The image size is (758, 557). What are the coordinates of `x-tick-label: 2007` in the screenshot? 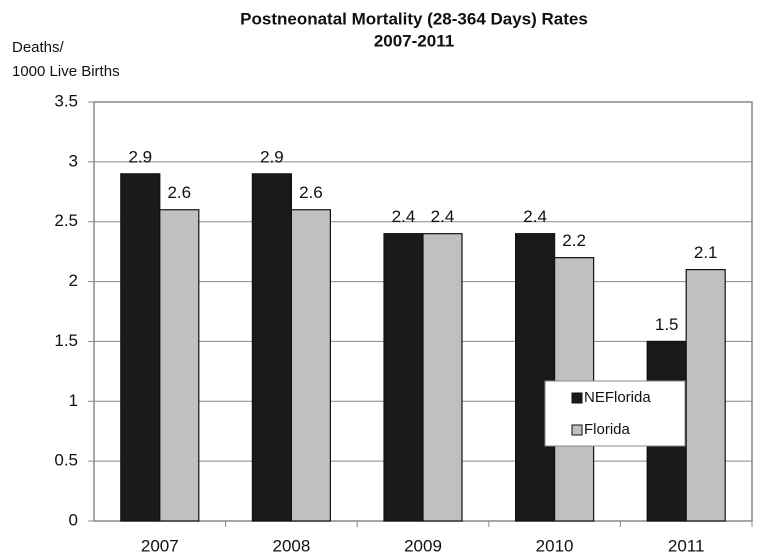 It's located at (160, 545).